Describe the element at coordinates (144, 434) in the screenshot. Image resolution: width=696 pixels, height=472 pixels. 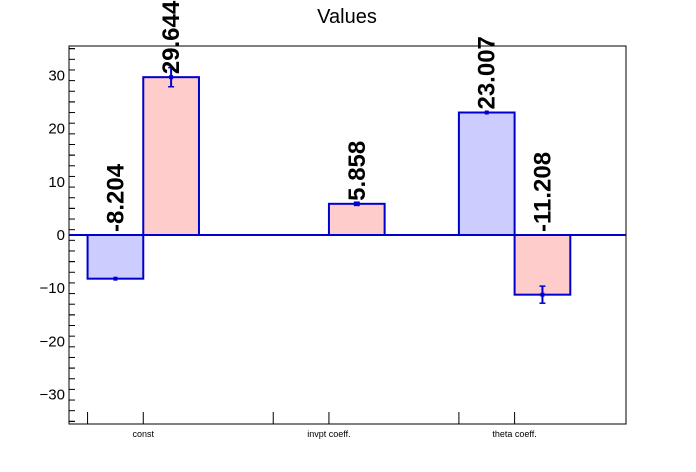
I see `x-category-label: const` at that location.